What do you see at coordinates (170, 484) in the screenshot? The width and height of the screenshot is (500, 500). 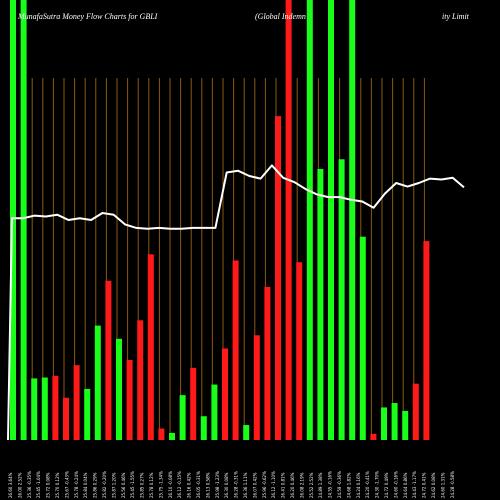 I see `x-tick-label: 26.10 -0.08%` at bounding box center [170, 484].